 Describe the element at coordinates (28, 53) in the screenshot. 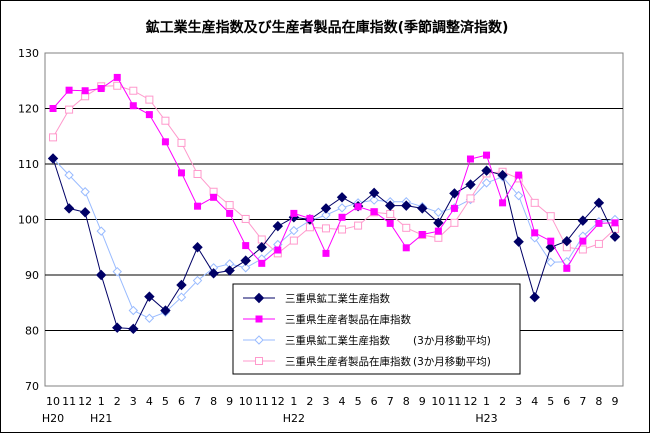

I see `y-tick-label: 130` at that location.